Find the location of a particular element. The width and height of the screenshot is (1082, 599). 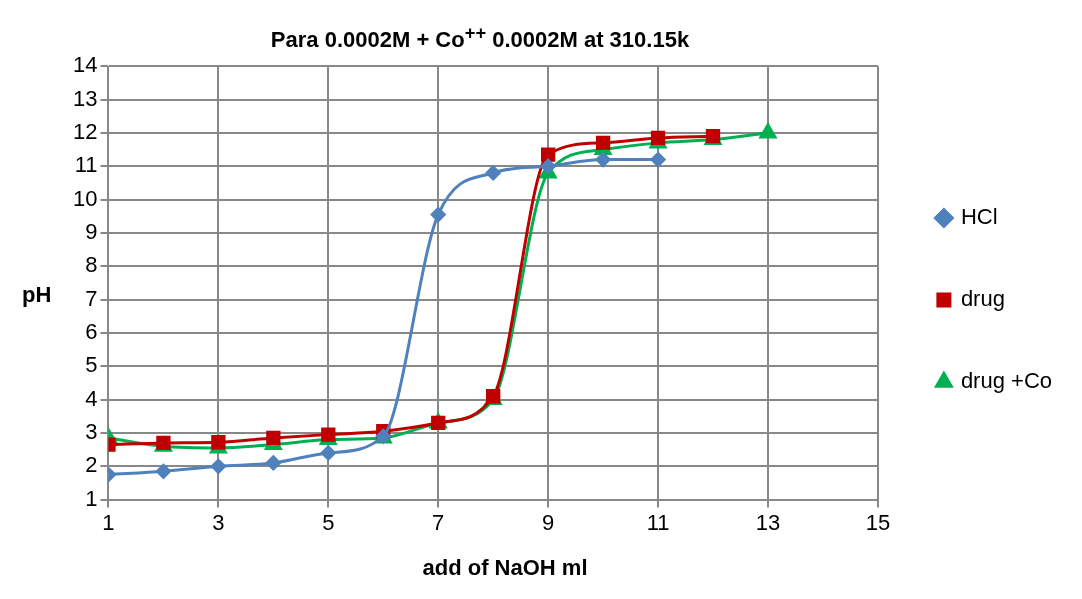

y-tick-label: 11 is located at coordinates (86, 165).